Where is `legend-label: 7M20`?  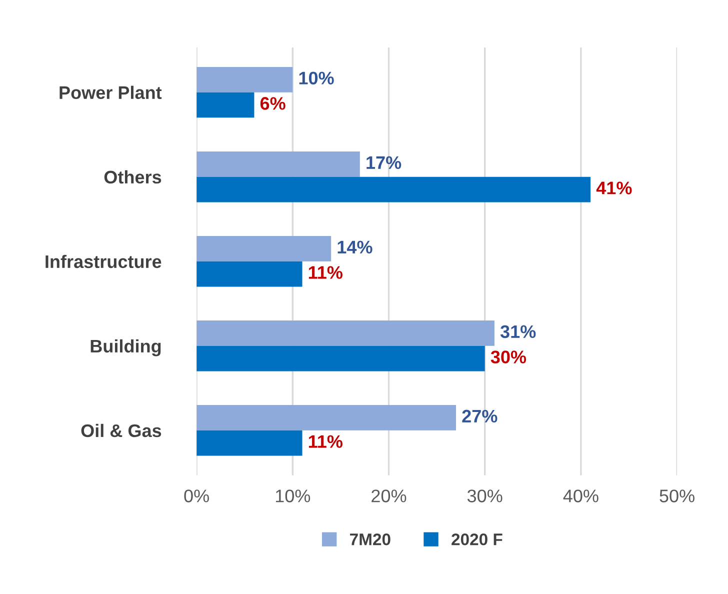 legend-label: 7M20 is located at coordinates (370, 539).